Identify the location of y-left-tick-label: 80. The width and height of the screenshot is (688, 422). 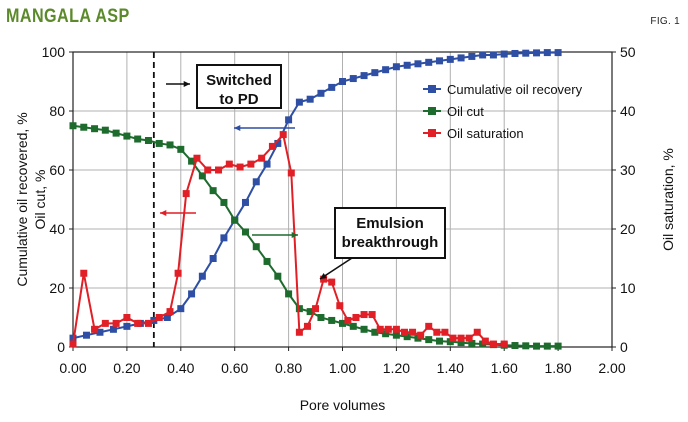
(57, 111).